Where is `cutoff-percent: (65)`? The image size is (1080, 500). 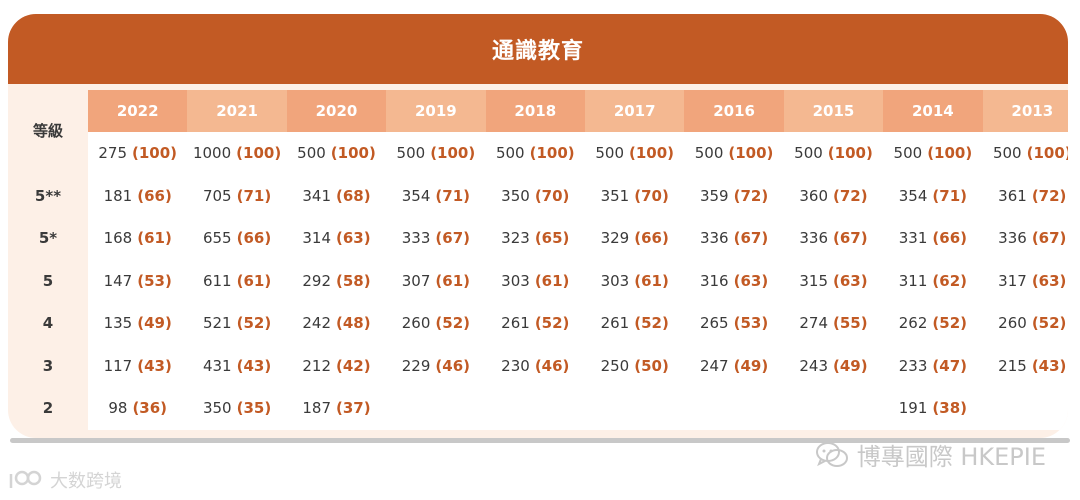 cutoff-percent: (65) is located at coordinates (552, 238).